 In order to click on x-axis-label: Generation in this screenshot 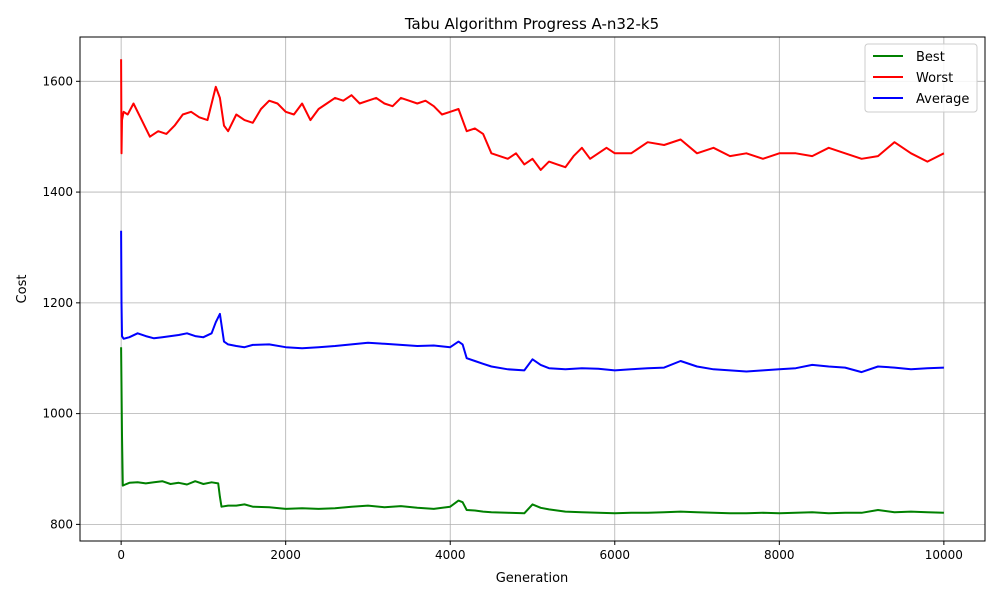, I will do `click(532, 578)`.